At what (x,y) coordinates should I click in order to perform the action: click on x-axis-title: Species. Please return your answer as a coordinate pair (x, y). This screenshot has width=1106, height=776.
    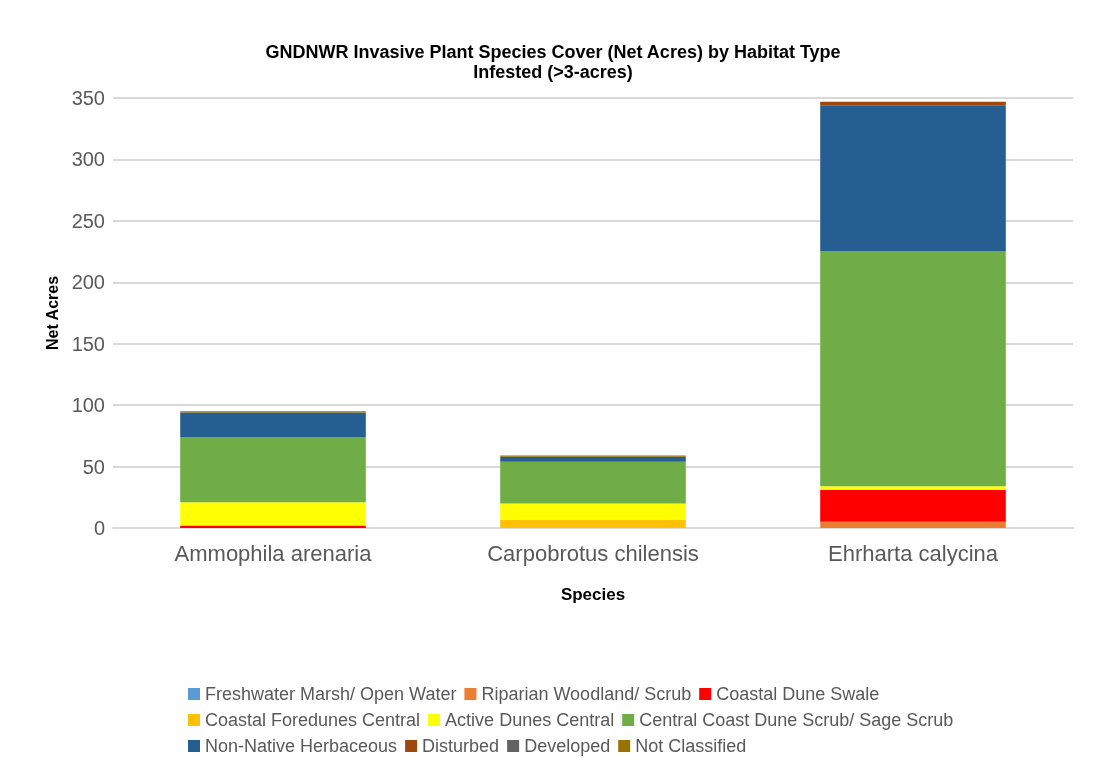
    Looking at the image, I should click on (593, 594).